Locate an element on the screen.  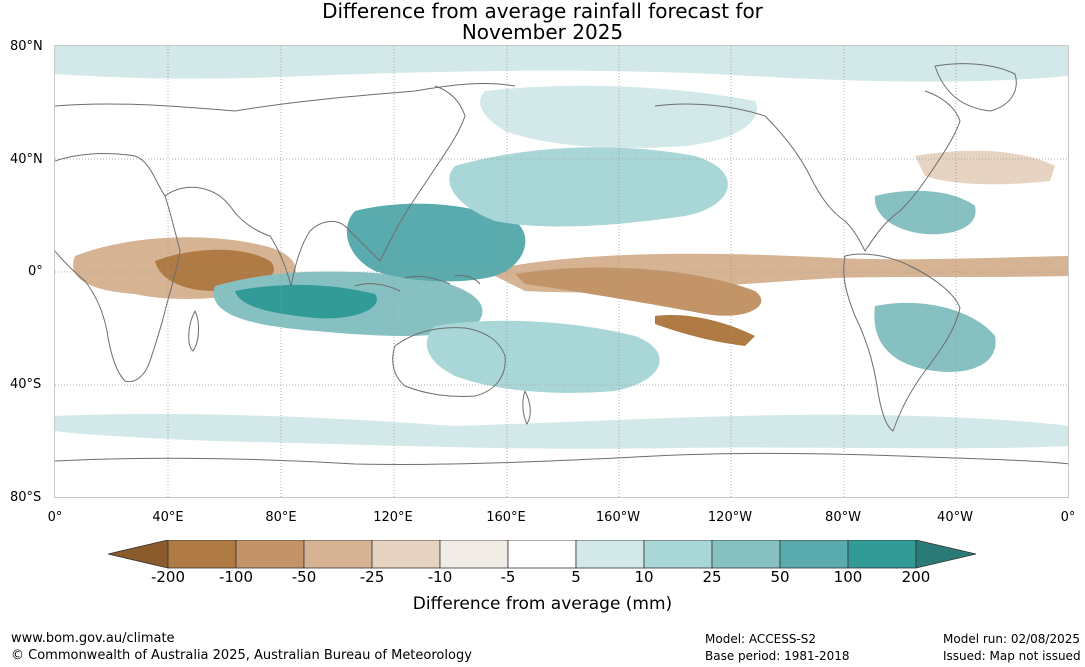
colorbar-tick-label: 100 is located at coordinates (848, 577).